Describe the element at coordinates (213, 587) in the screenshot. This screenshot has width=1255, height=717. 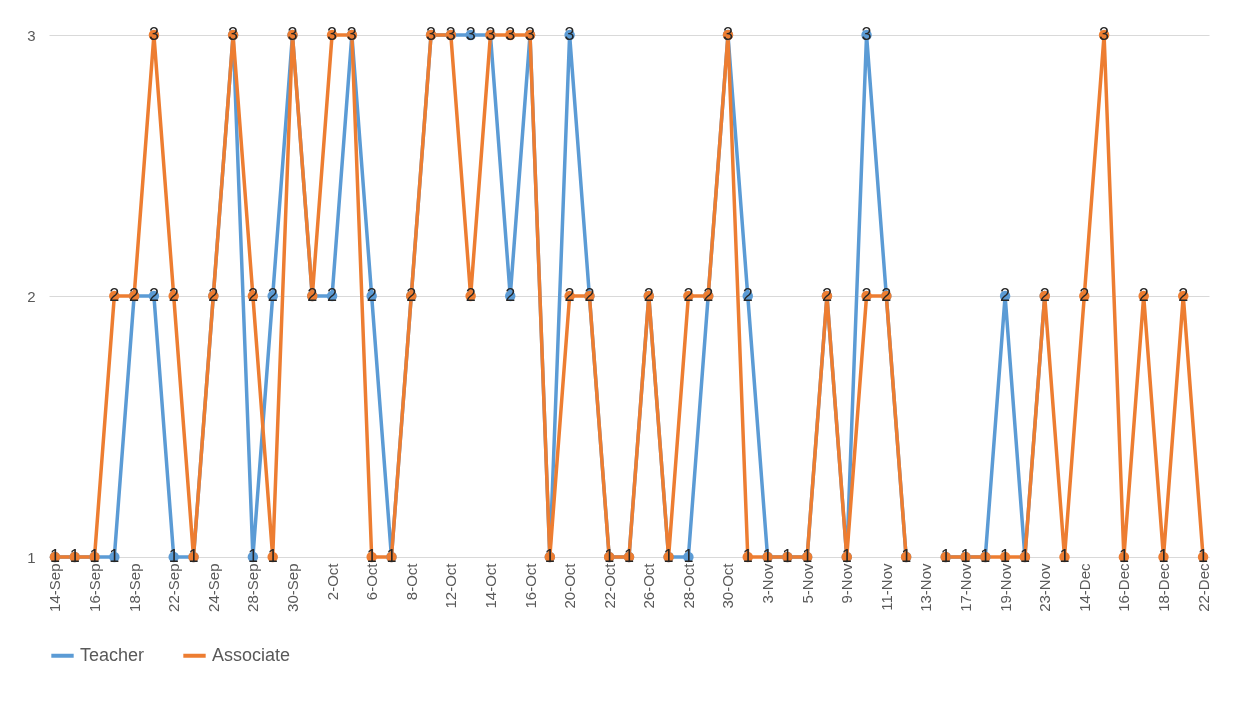
I see `x-tick-label: 24-Sep` at that location.